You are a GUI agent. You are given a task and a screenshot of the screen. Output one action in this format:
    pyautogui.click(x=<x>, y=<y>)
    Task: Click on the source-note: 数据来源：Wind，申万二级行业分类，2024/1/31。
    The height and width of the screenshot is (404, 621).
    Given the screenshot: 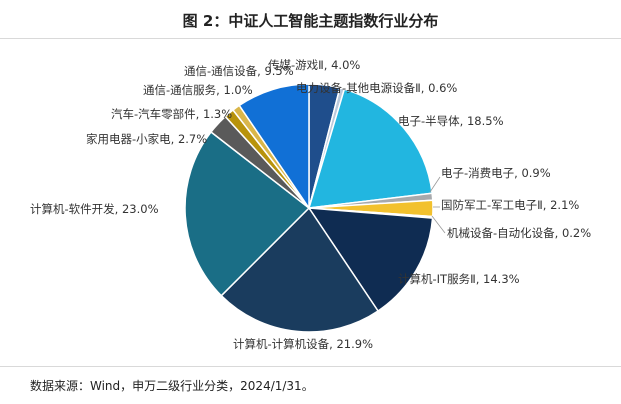 What is the action you would take?
    pyautogui.click(x=172, y=386)
    